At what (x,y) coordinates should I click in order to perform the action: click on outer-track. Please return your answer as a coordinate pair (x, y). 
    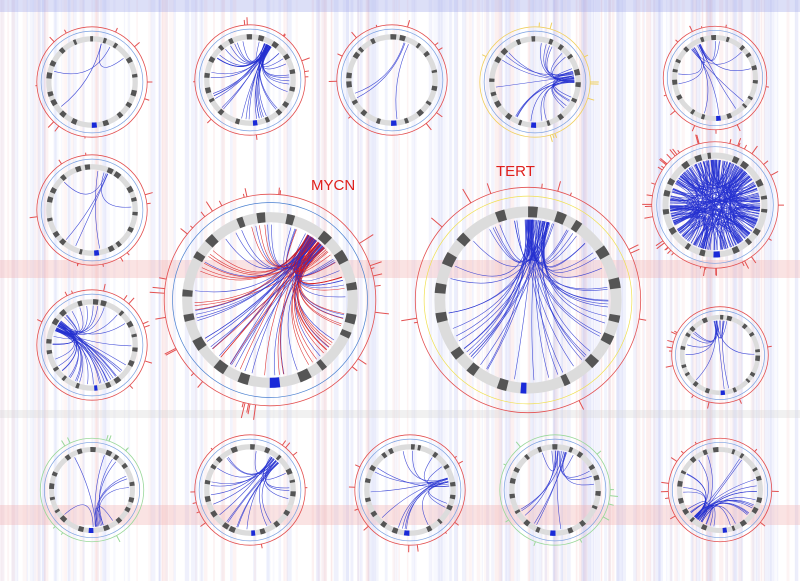
    Looking at the image, I should click on (720, 490).